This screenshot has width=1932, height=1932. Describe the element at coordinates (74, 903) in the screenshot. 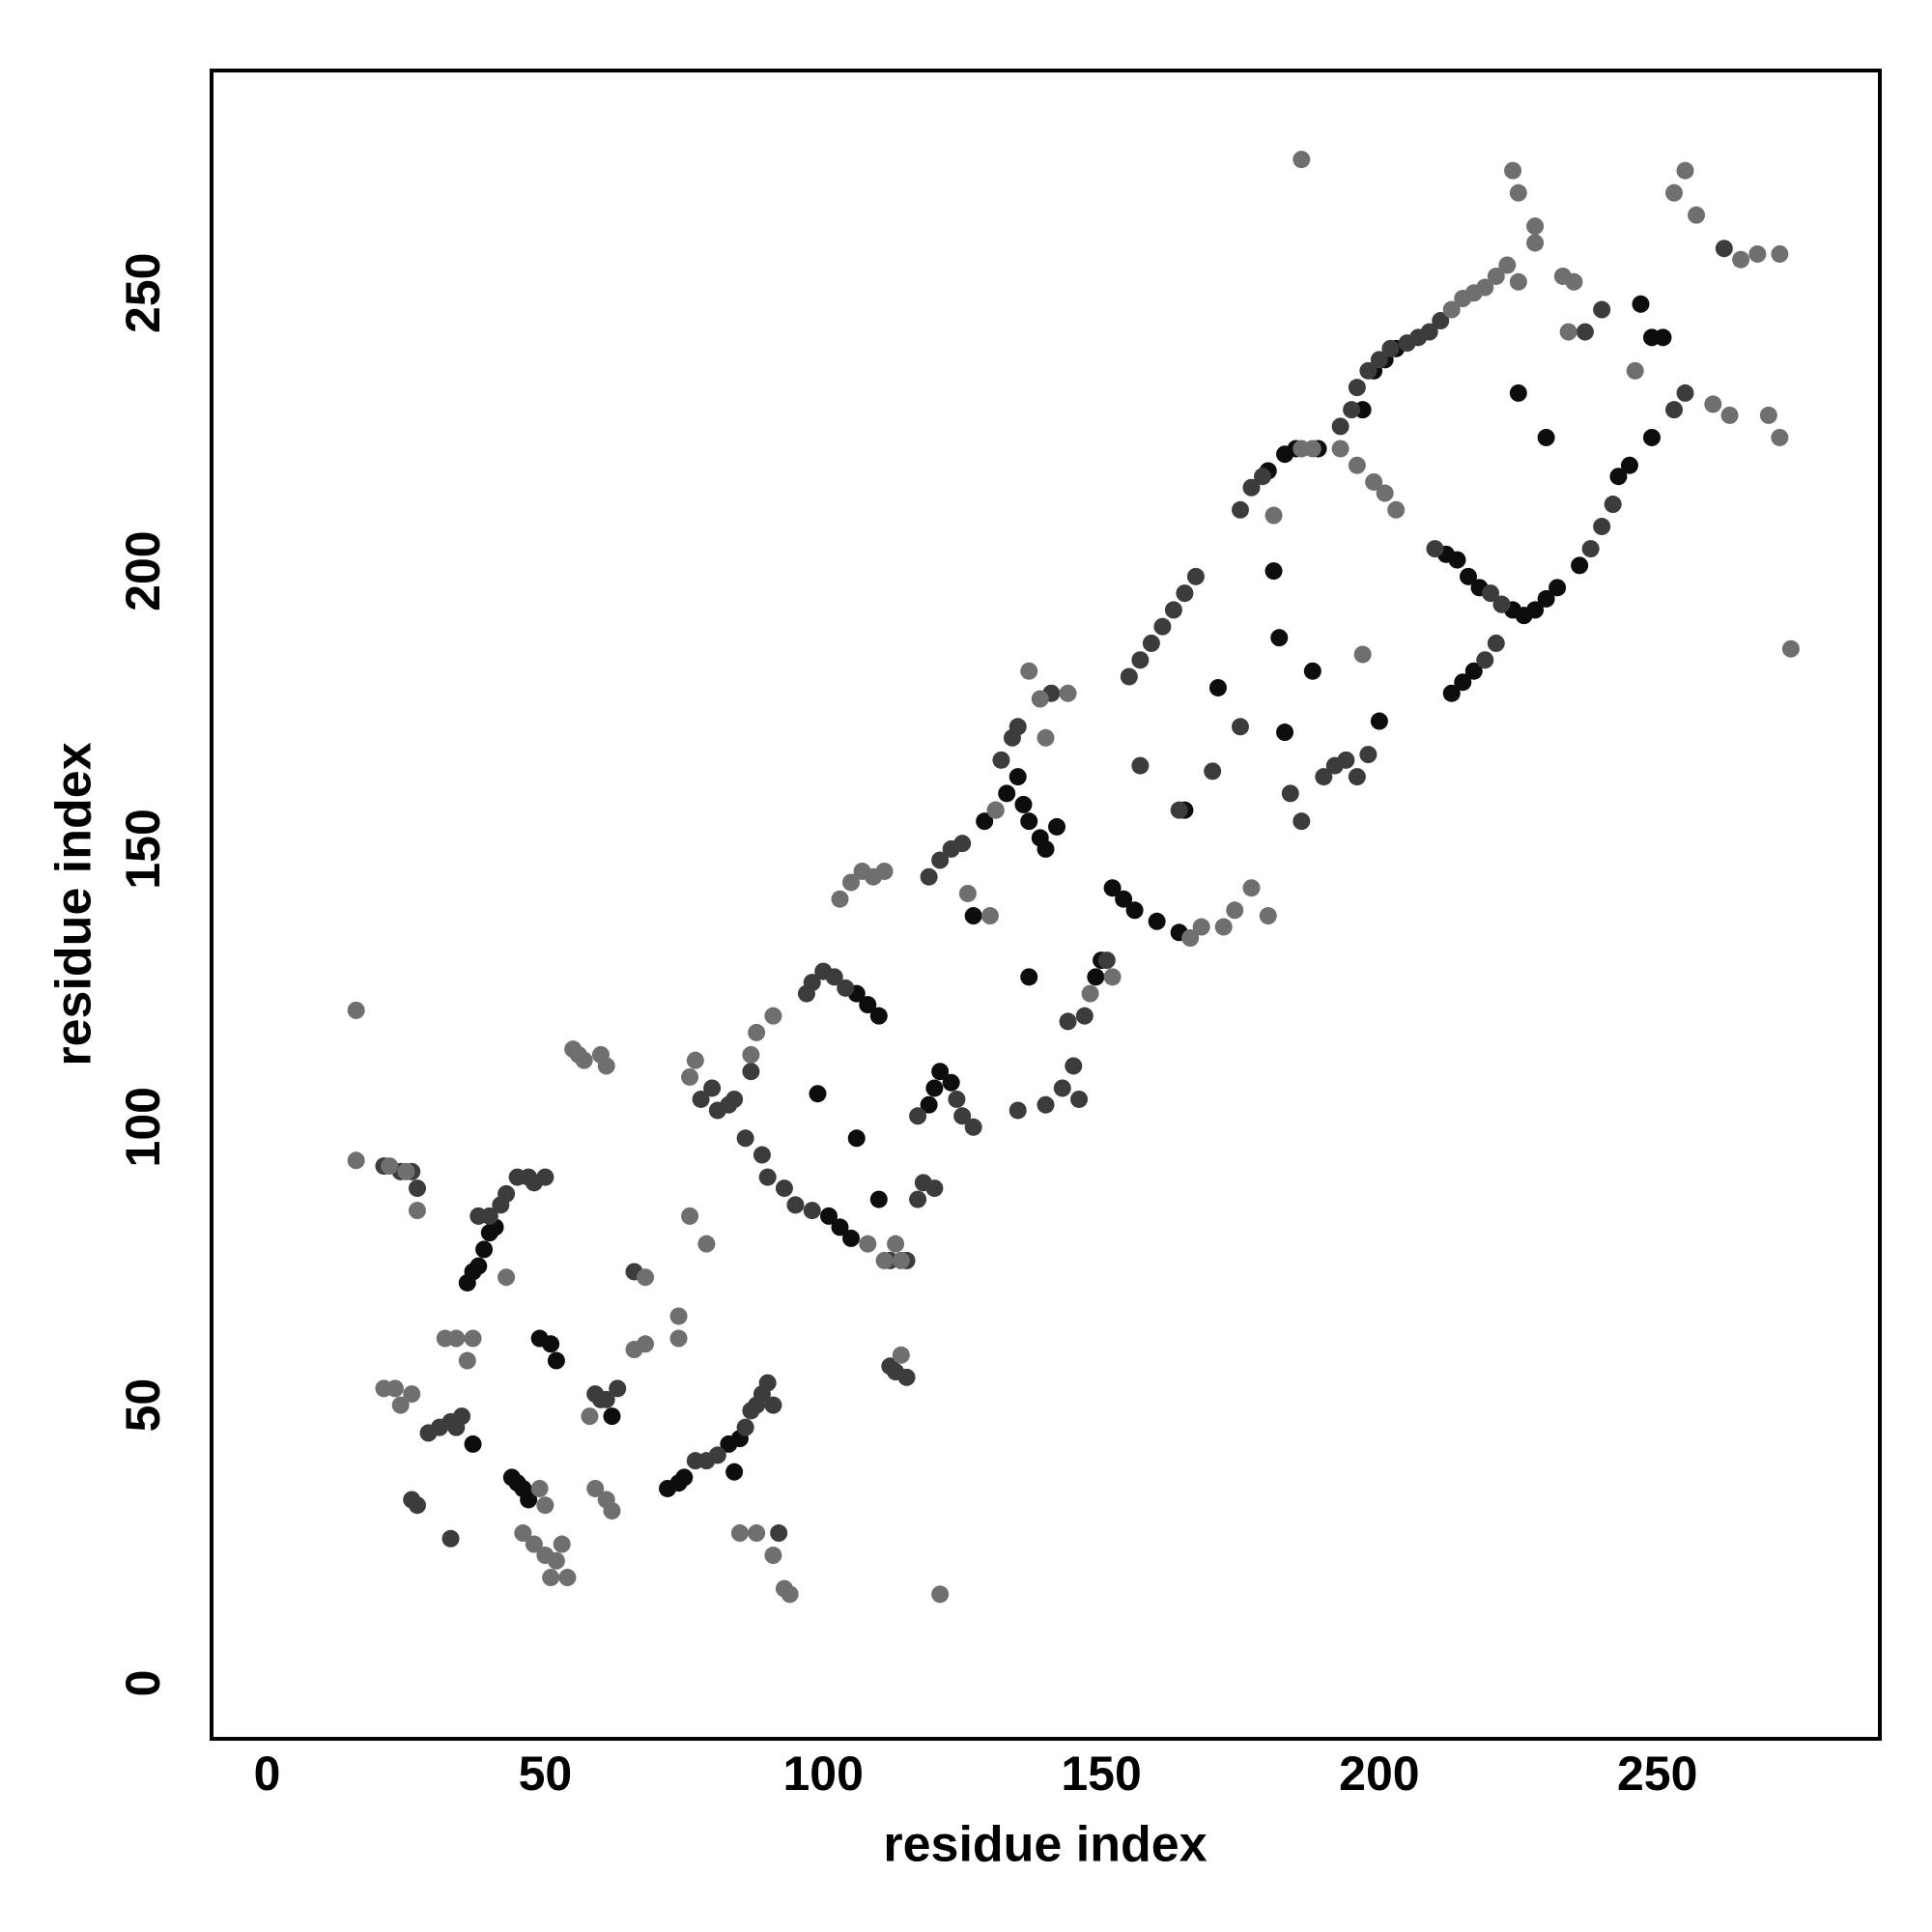

I see `y-axis-title: residue index` at that location.